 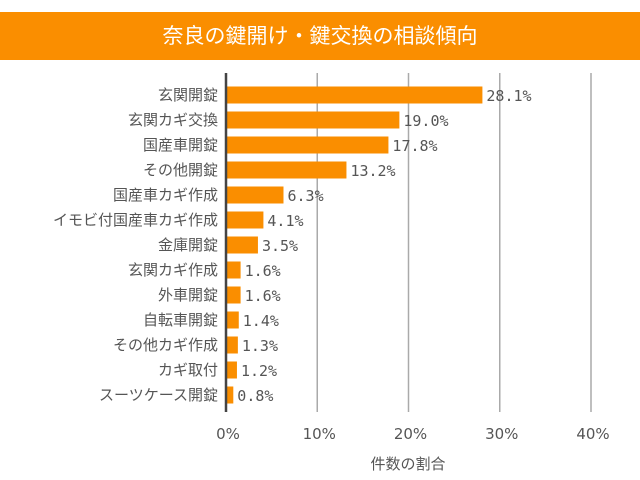 What do you see at coordinates (414, 146) in the screenshot?
I see `data-label: 17.8%` at bounding box center [414, 146].